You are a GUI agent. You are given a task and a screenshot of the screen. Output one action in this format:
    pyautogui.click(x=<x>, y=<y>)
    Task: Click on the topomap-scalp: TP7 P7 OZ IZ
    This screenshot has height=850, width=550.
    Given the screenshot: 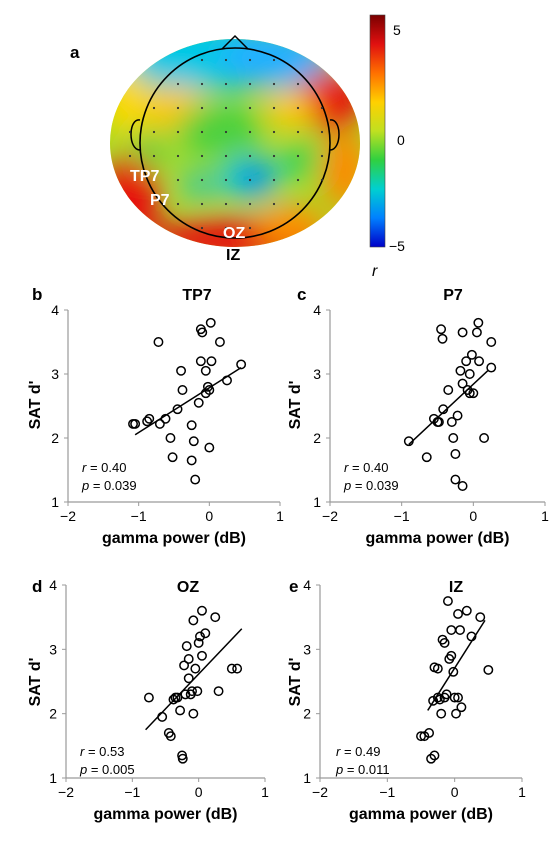 What is the action you would take?
    pyautogui.click(x=235, y=149)
    